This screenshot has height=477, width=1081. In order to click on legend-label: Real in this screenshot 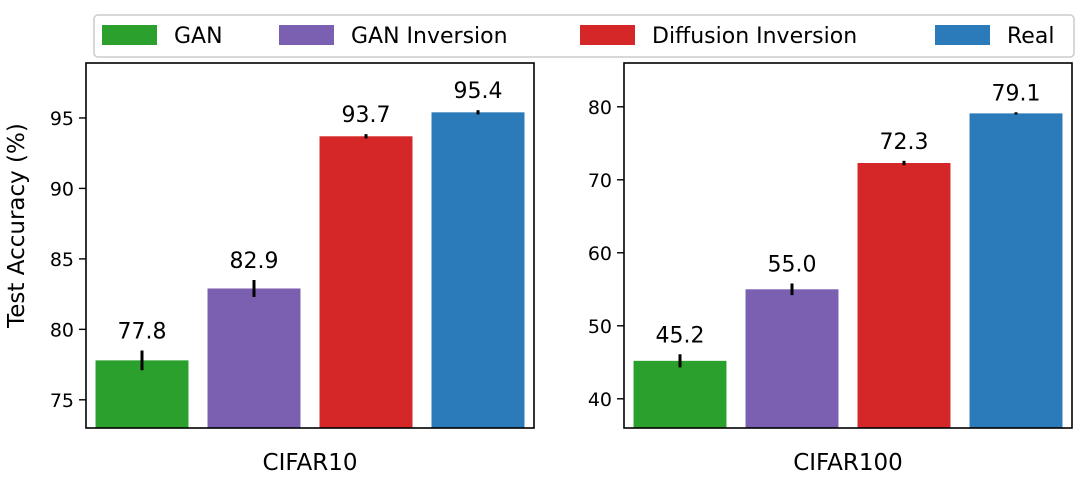, I will do `click(1030, 36)`.